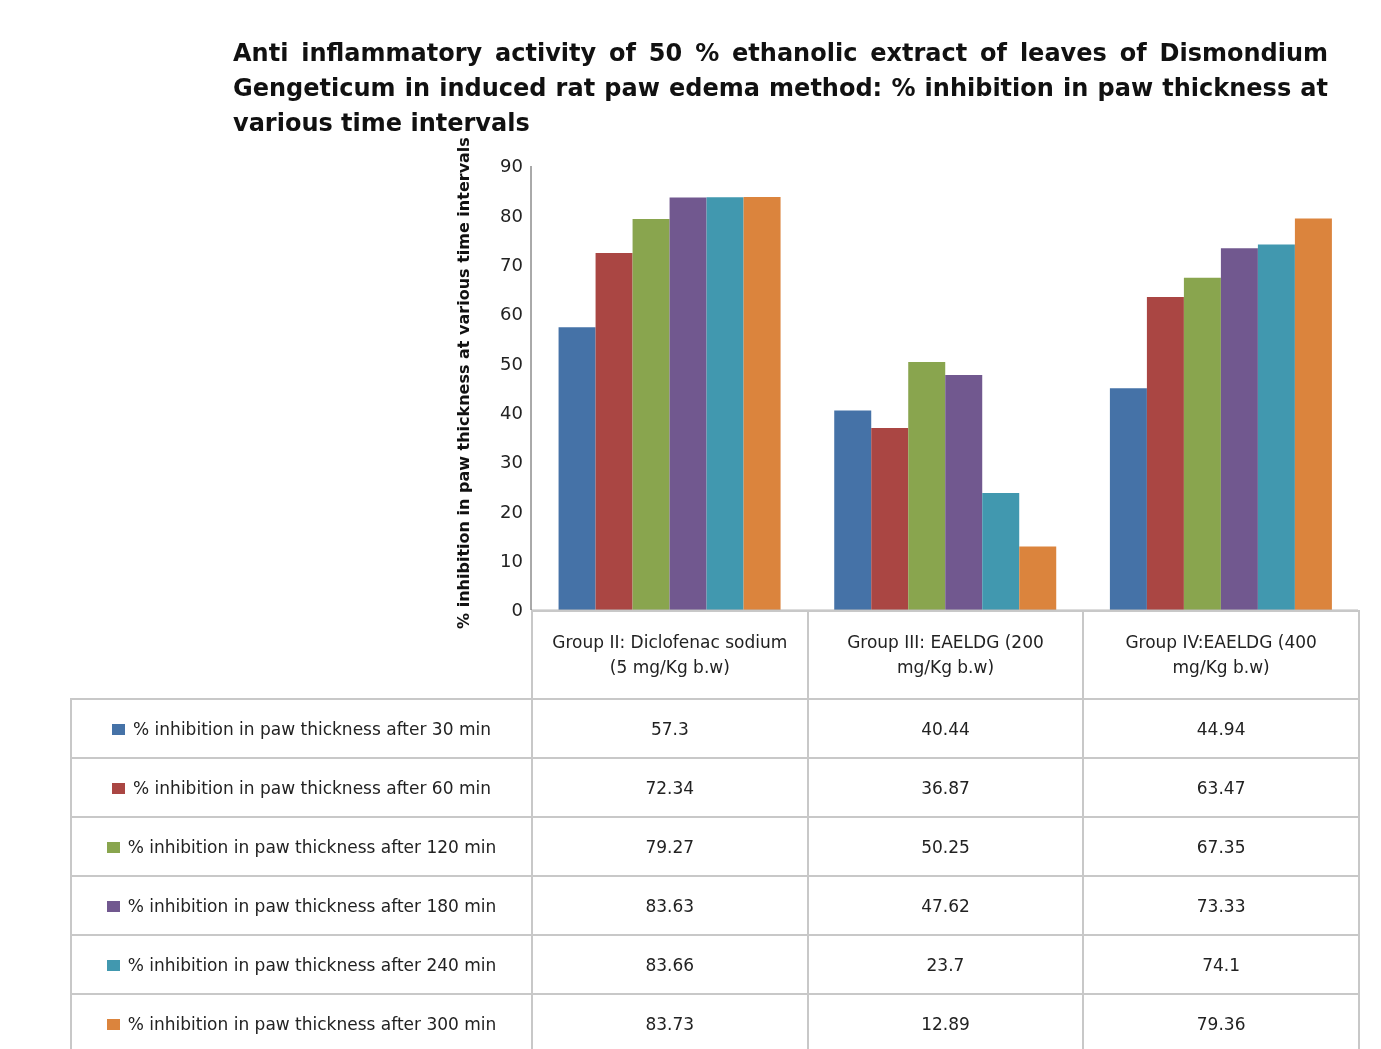 This screenshot has height=1049, width=1381. I want to click on y-axis-title: % inhibition in paw thickness at various time intervals, so click(463, 383).